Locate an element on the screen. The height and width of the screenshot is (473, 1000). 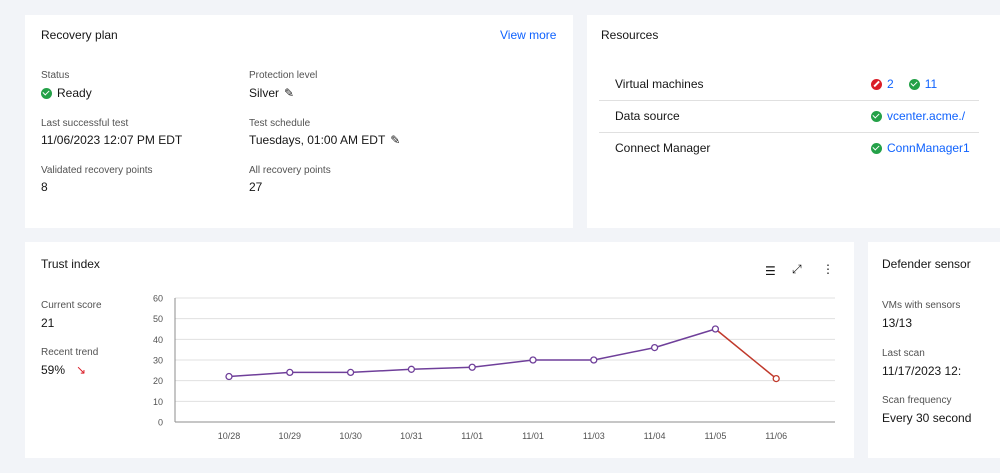
trust-index-title: Trust index is located at coordinates (70, 264).